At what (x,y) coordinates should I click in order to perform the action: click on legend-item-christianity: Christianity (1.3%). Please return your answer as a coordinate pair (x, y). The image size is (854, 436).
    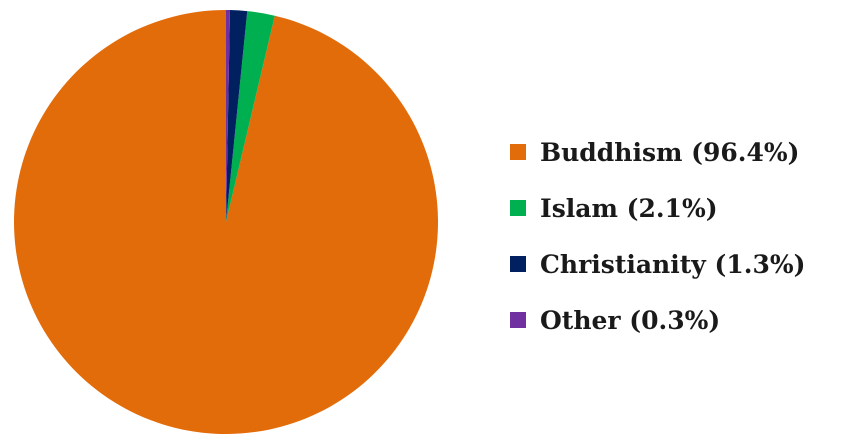
    Looking at the image, I should click on (657, 264).